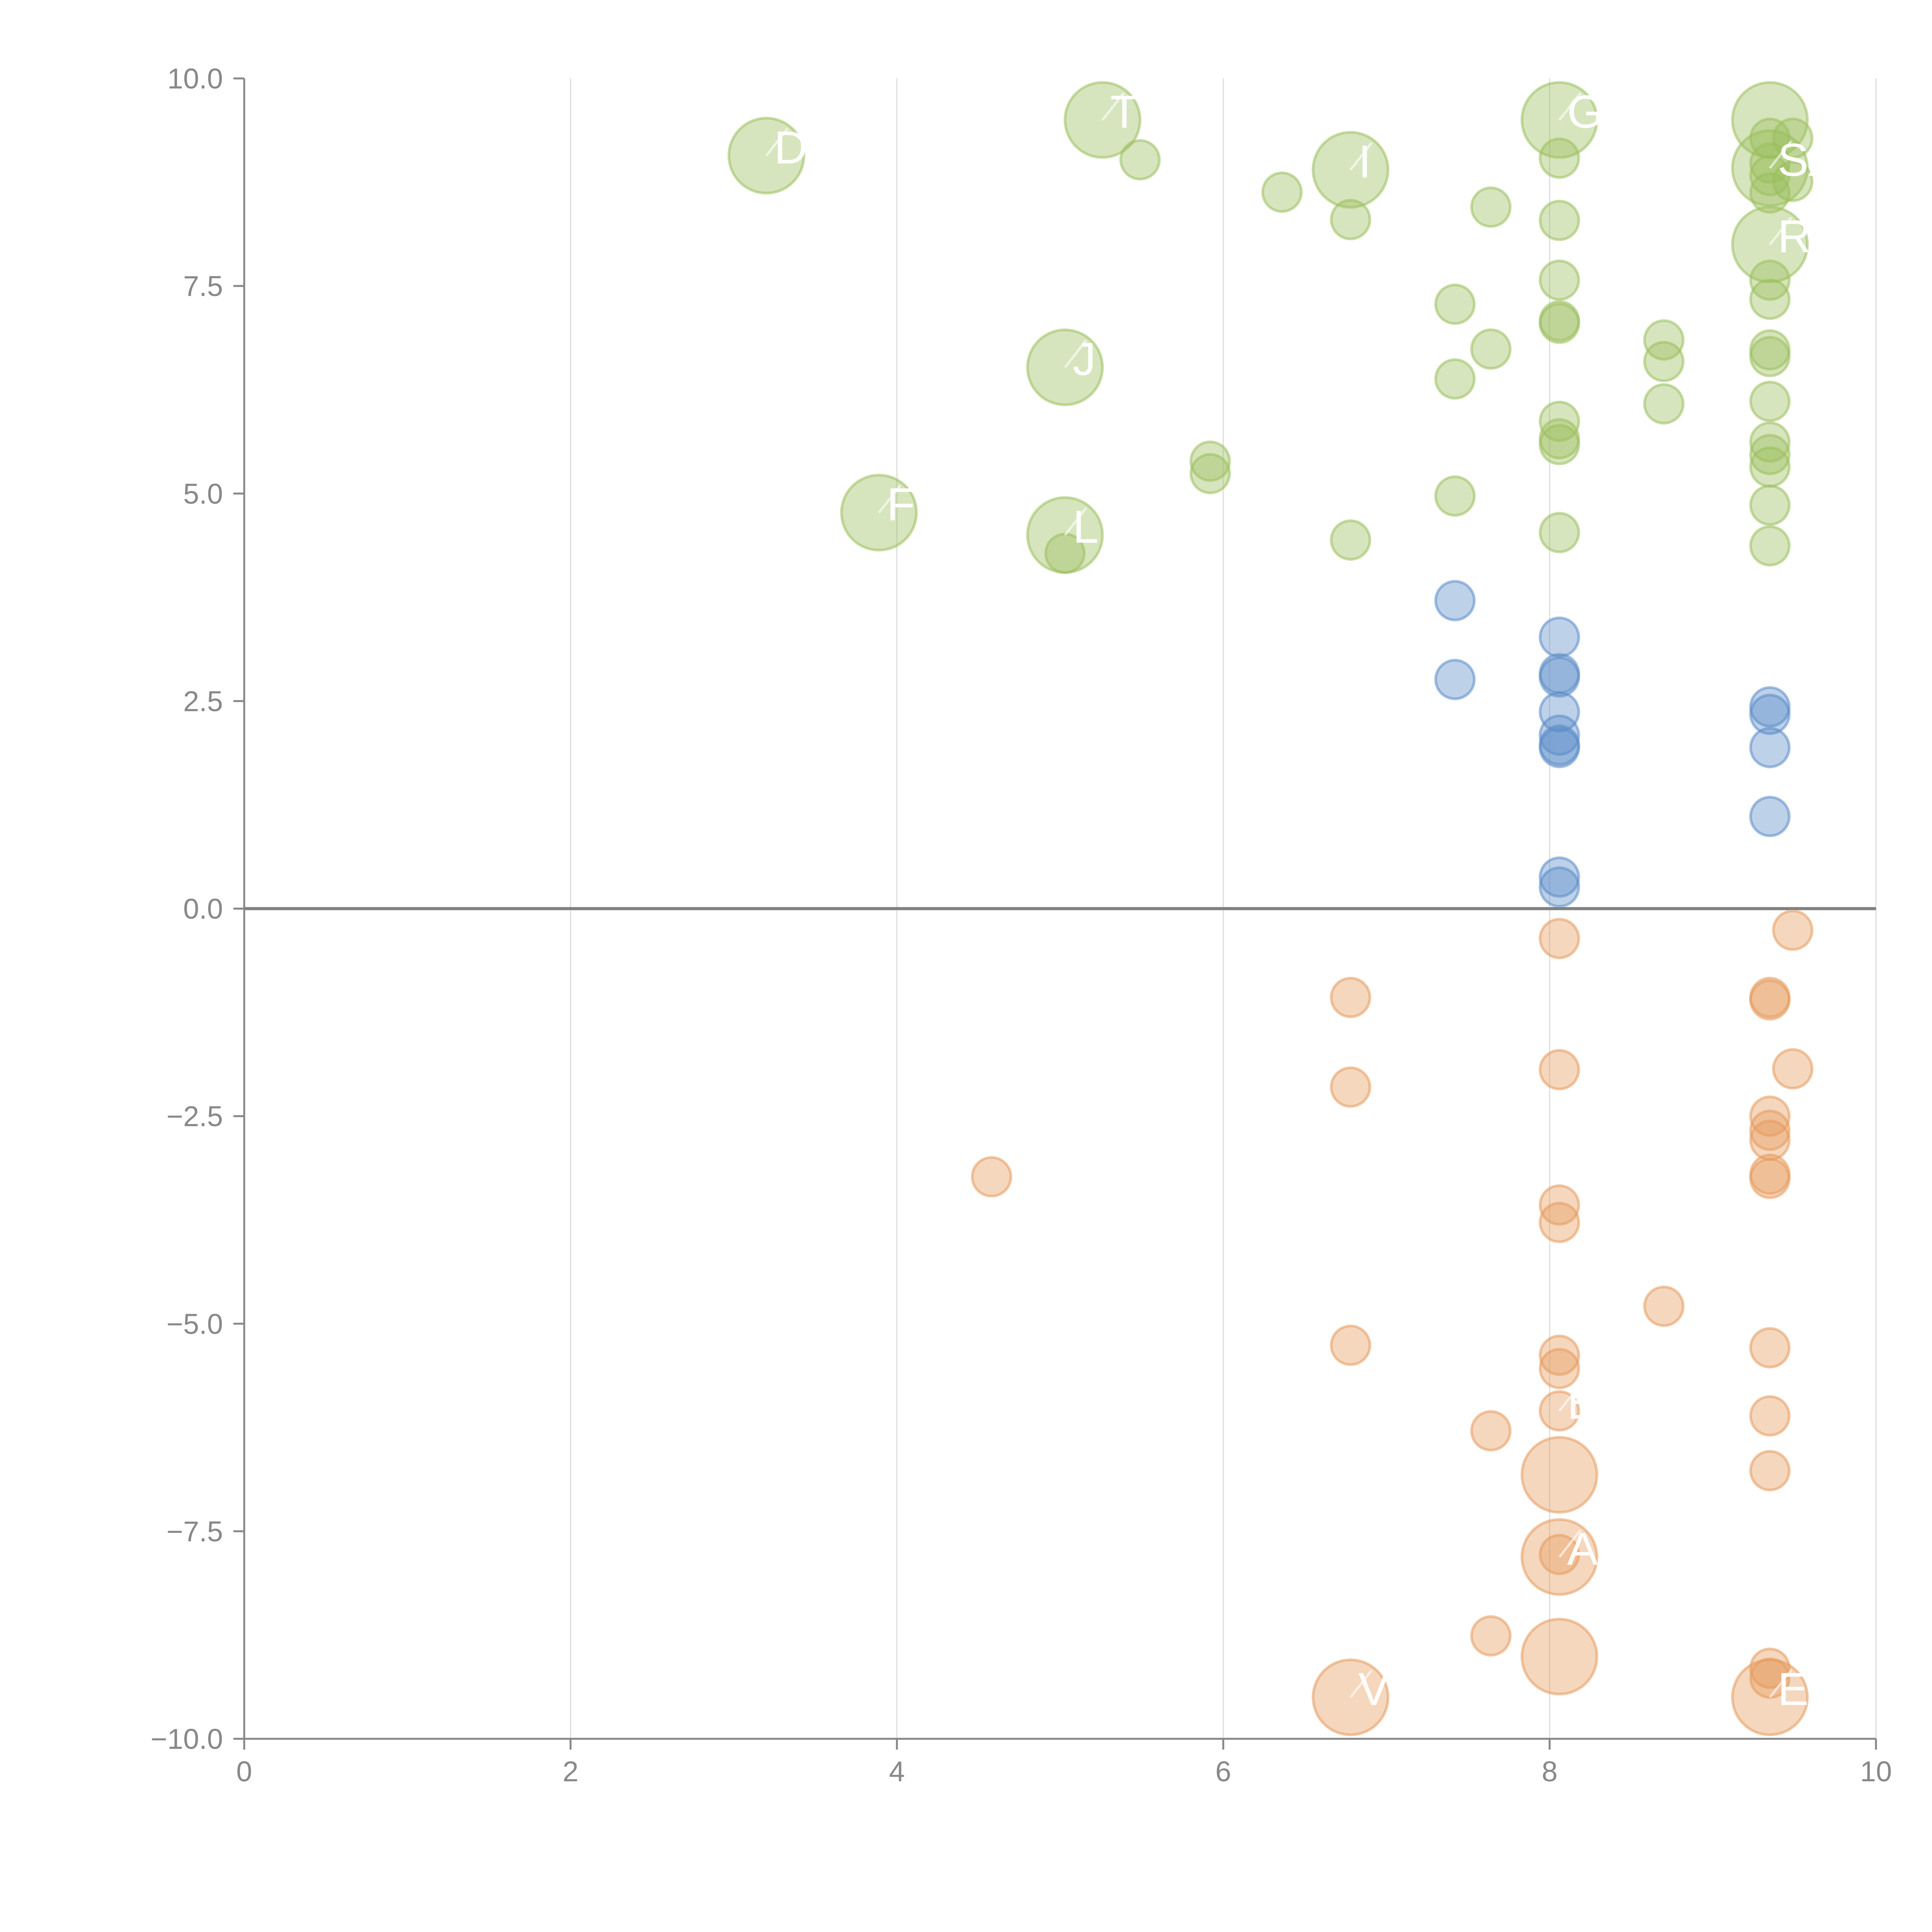 This screenshot has height=1932, width=1932. I want to click on y-tick-label: 0.0, so click(203, 909).